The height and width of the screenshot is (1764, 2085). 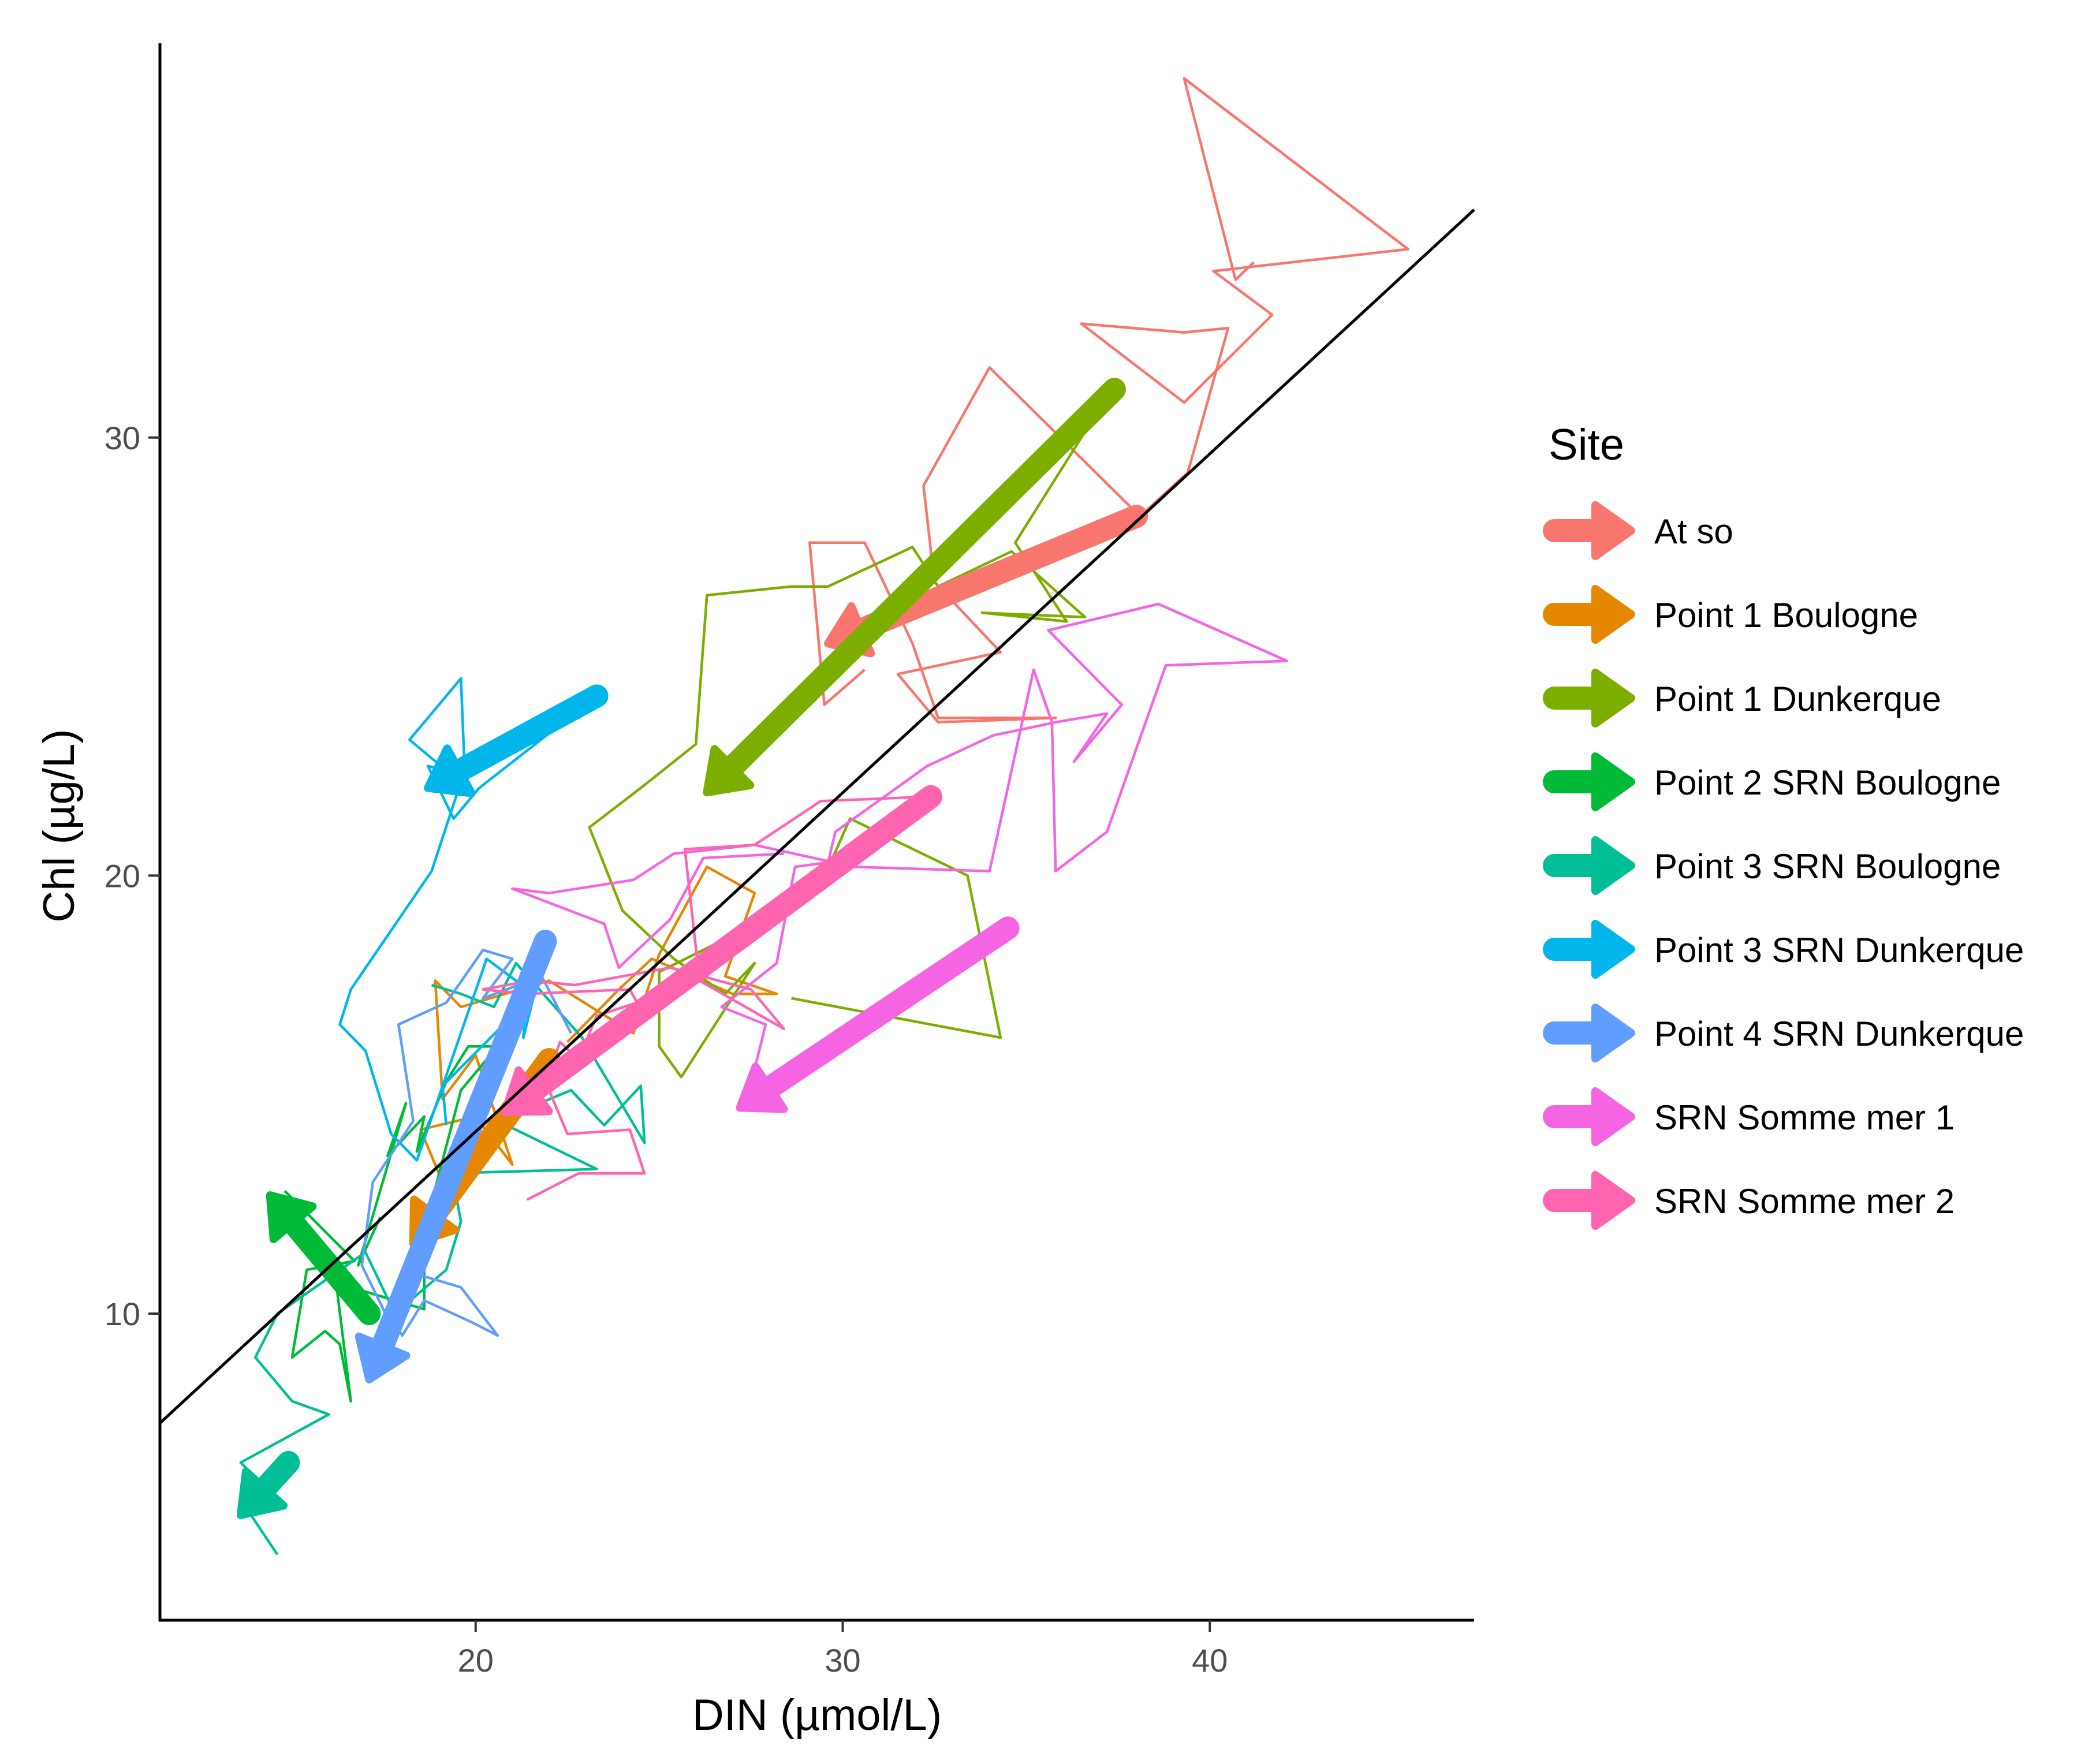 I want to click on legend-label: SRN Somme mer 2, so click(x=1805, y=1201).